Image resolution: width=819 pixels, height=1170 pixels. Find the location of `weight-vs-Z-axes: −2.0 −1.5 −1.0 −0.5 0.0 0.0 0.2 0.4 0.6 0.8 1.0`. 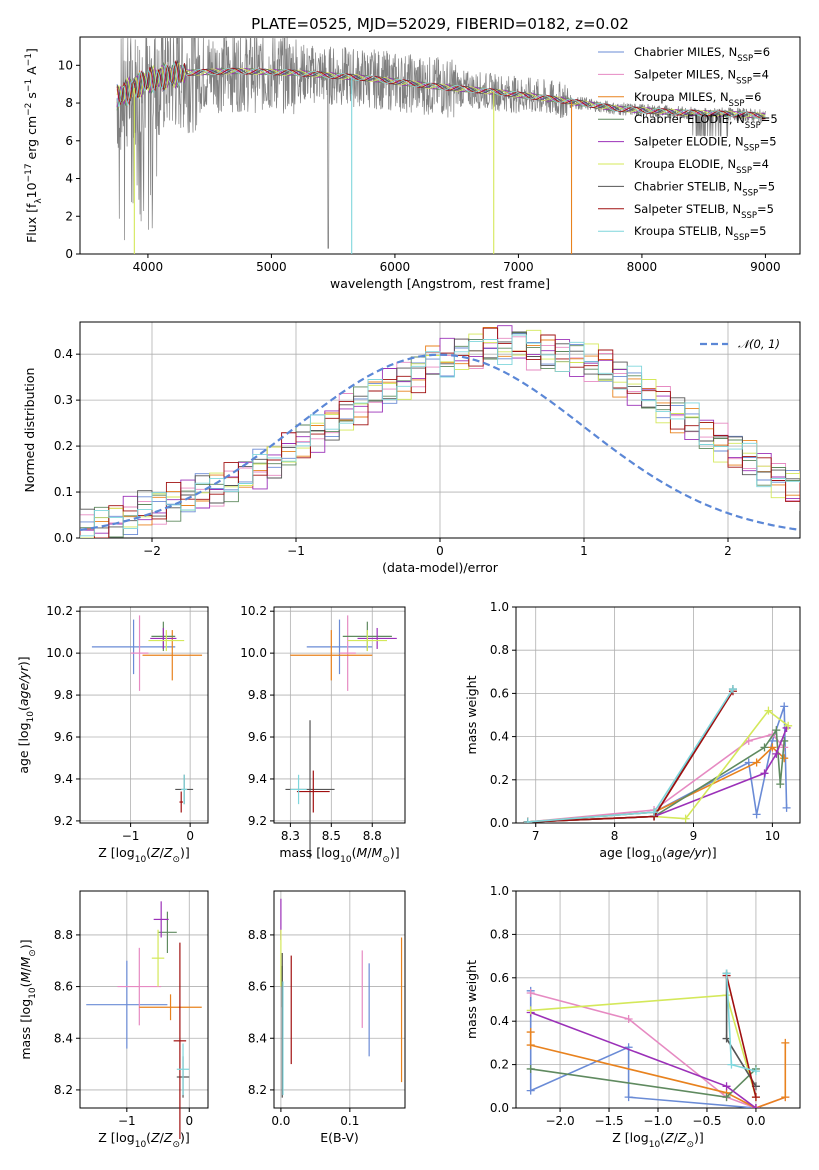

weight-vs-Z-axes: −2.0 −1.5 −1.0 −0.5 0.0 0.0 0.2 0.4 0.6 0.8 1.0 is located at coordinates (645, 1006).